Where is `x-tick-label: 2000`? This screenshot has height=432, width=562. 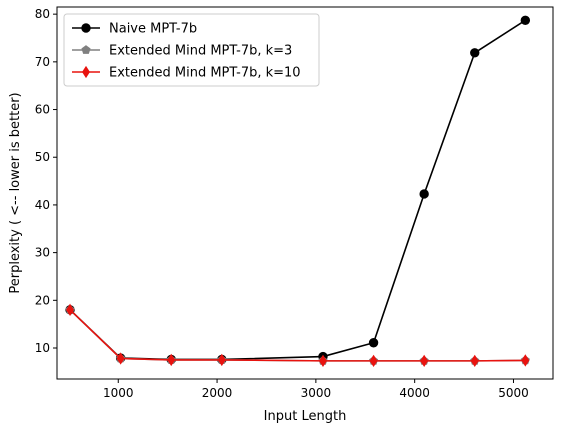
x-tick-label: 2000 is located at coordinates (217, 393).